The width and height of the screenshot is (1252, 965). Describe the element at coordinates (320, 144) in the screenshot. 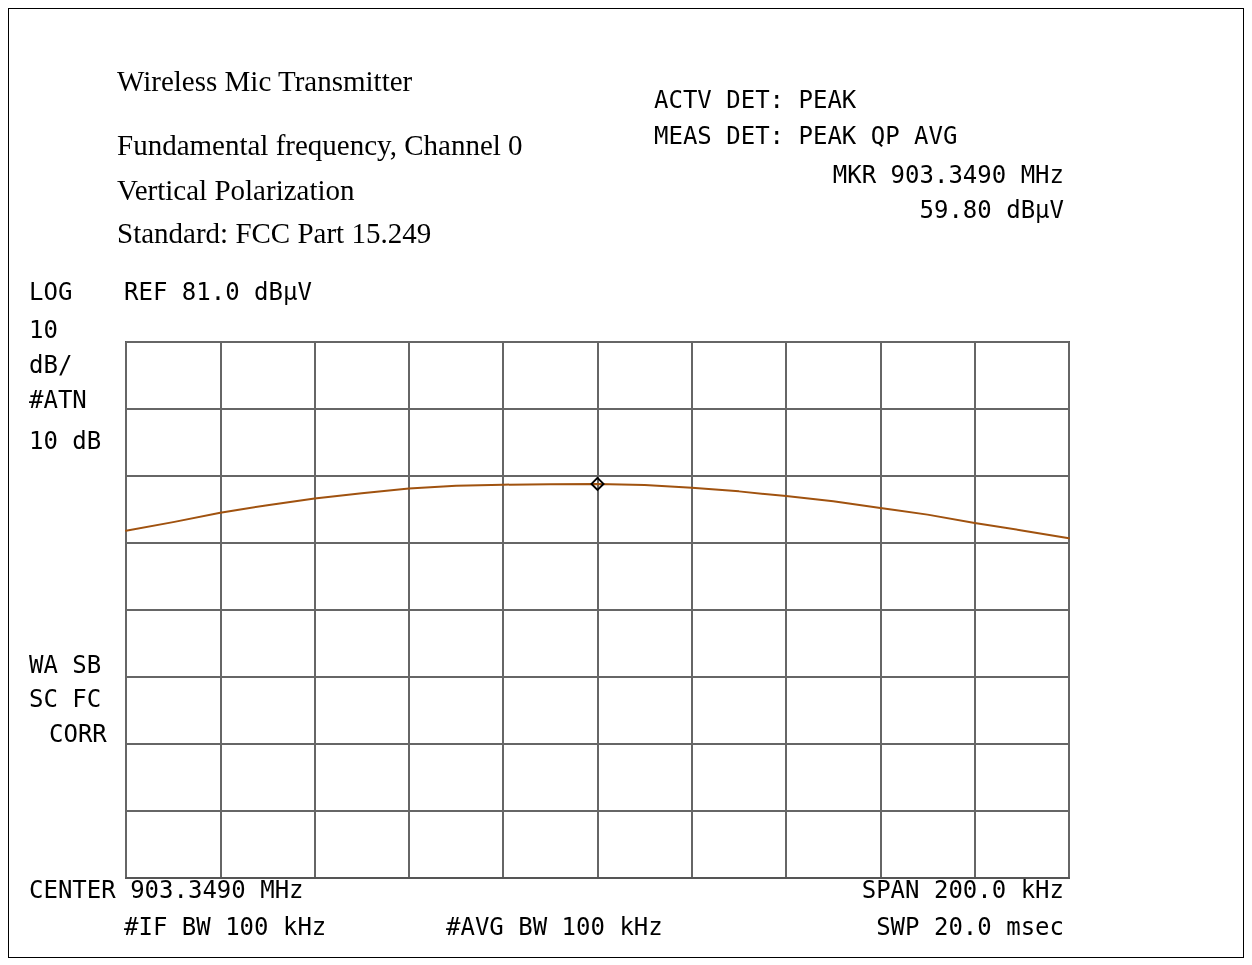

I see `text: Fundamental frequency, Channel 0` at that location.